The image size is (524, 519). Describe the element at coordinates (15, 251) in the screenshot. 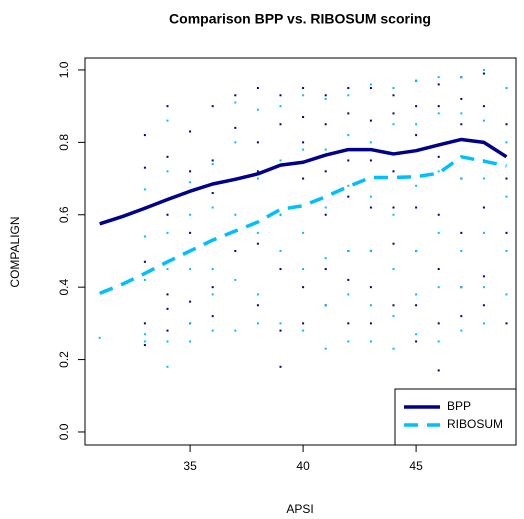

I see `y-axis-label: COMPALIGN` at that location.